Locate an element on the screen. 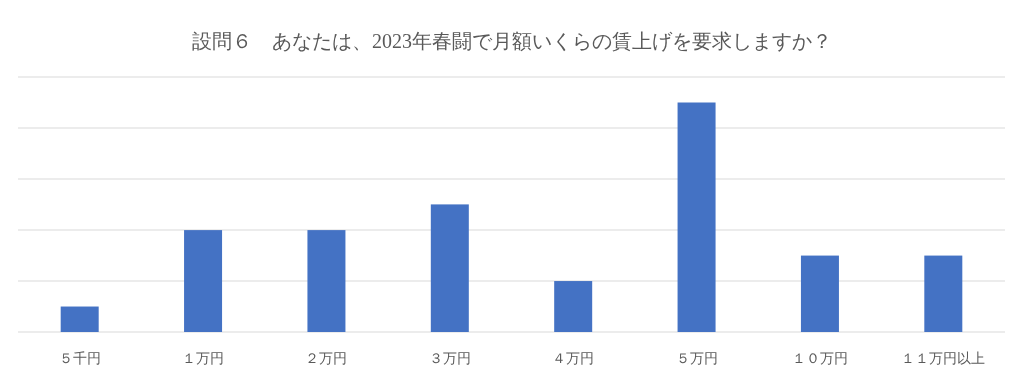  x-tick-label: ５万円 is located at coordinates (696, 358).